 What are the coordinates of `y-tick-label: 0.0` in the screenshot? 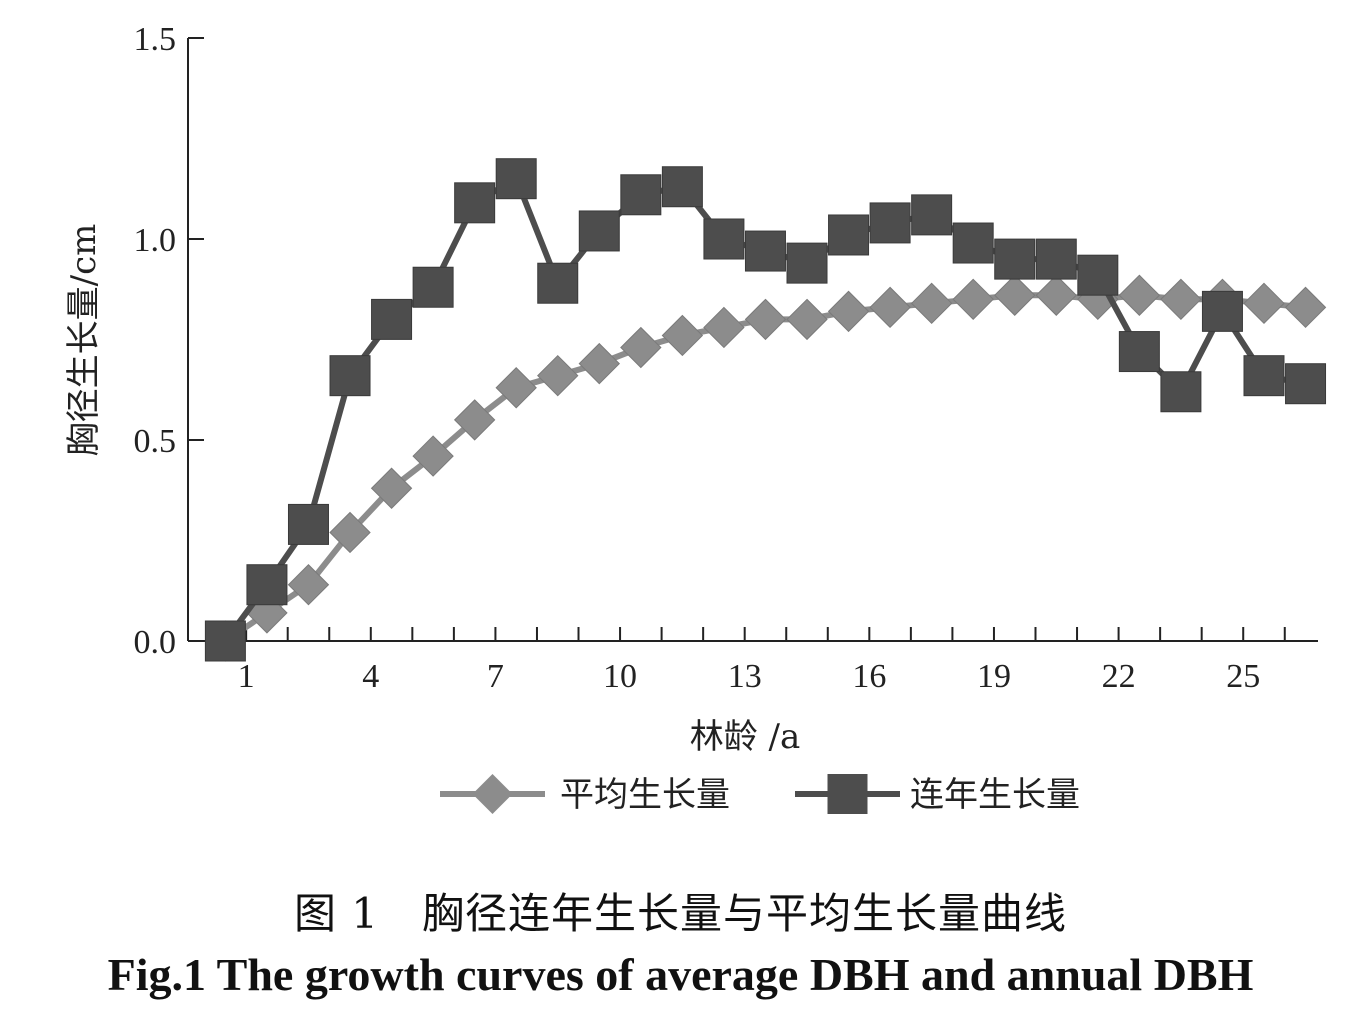 It's located at (155, 642).